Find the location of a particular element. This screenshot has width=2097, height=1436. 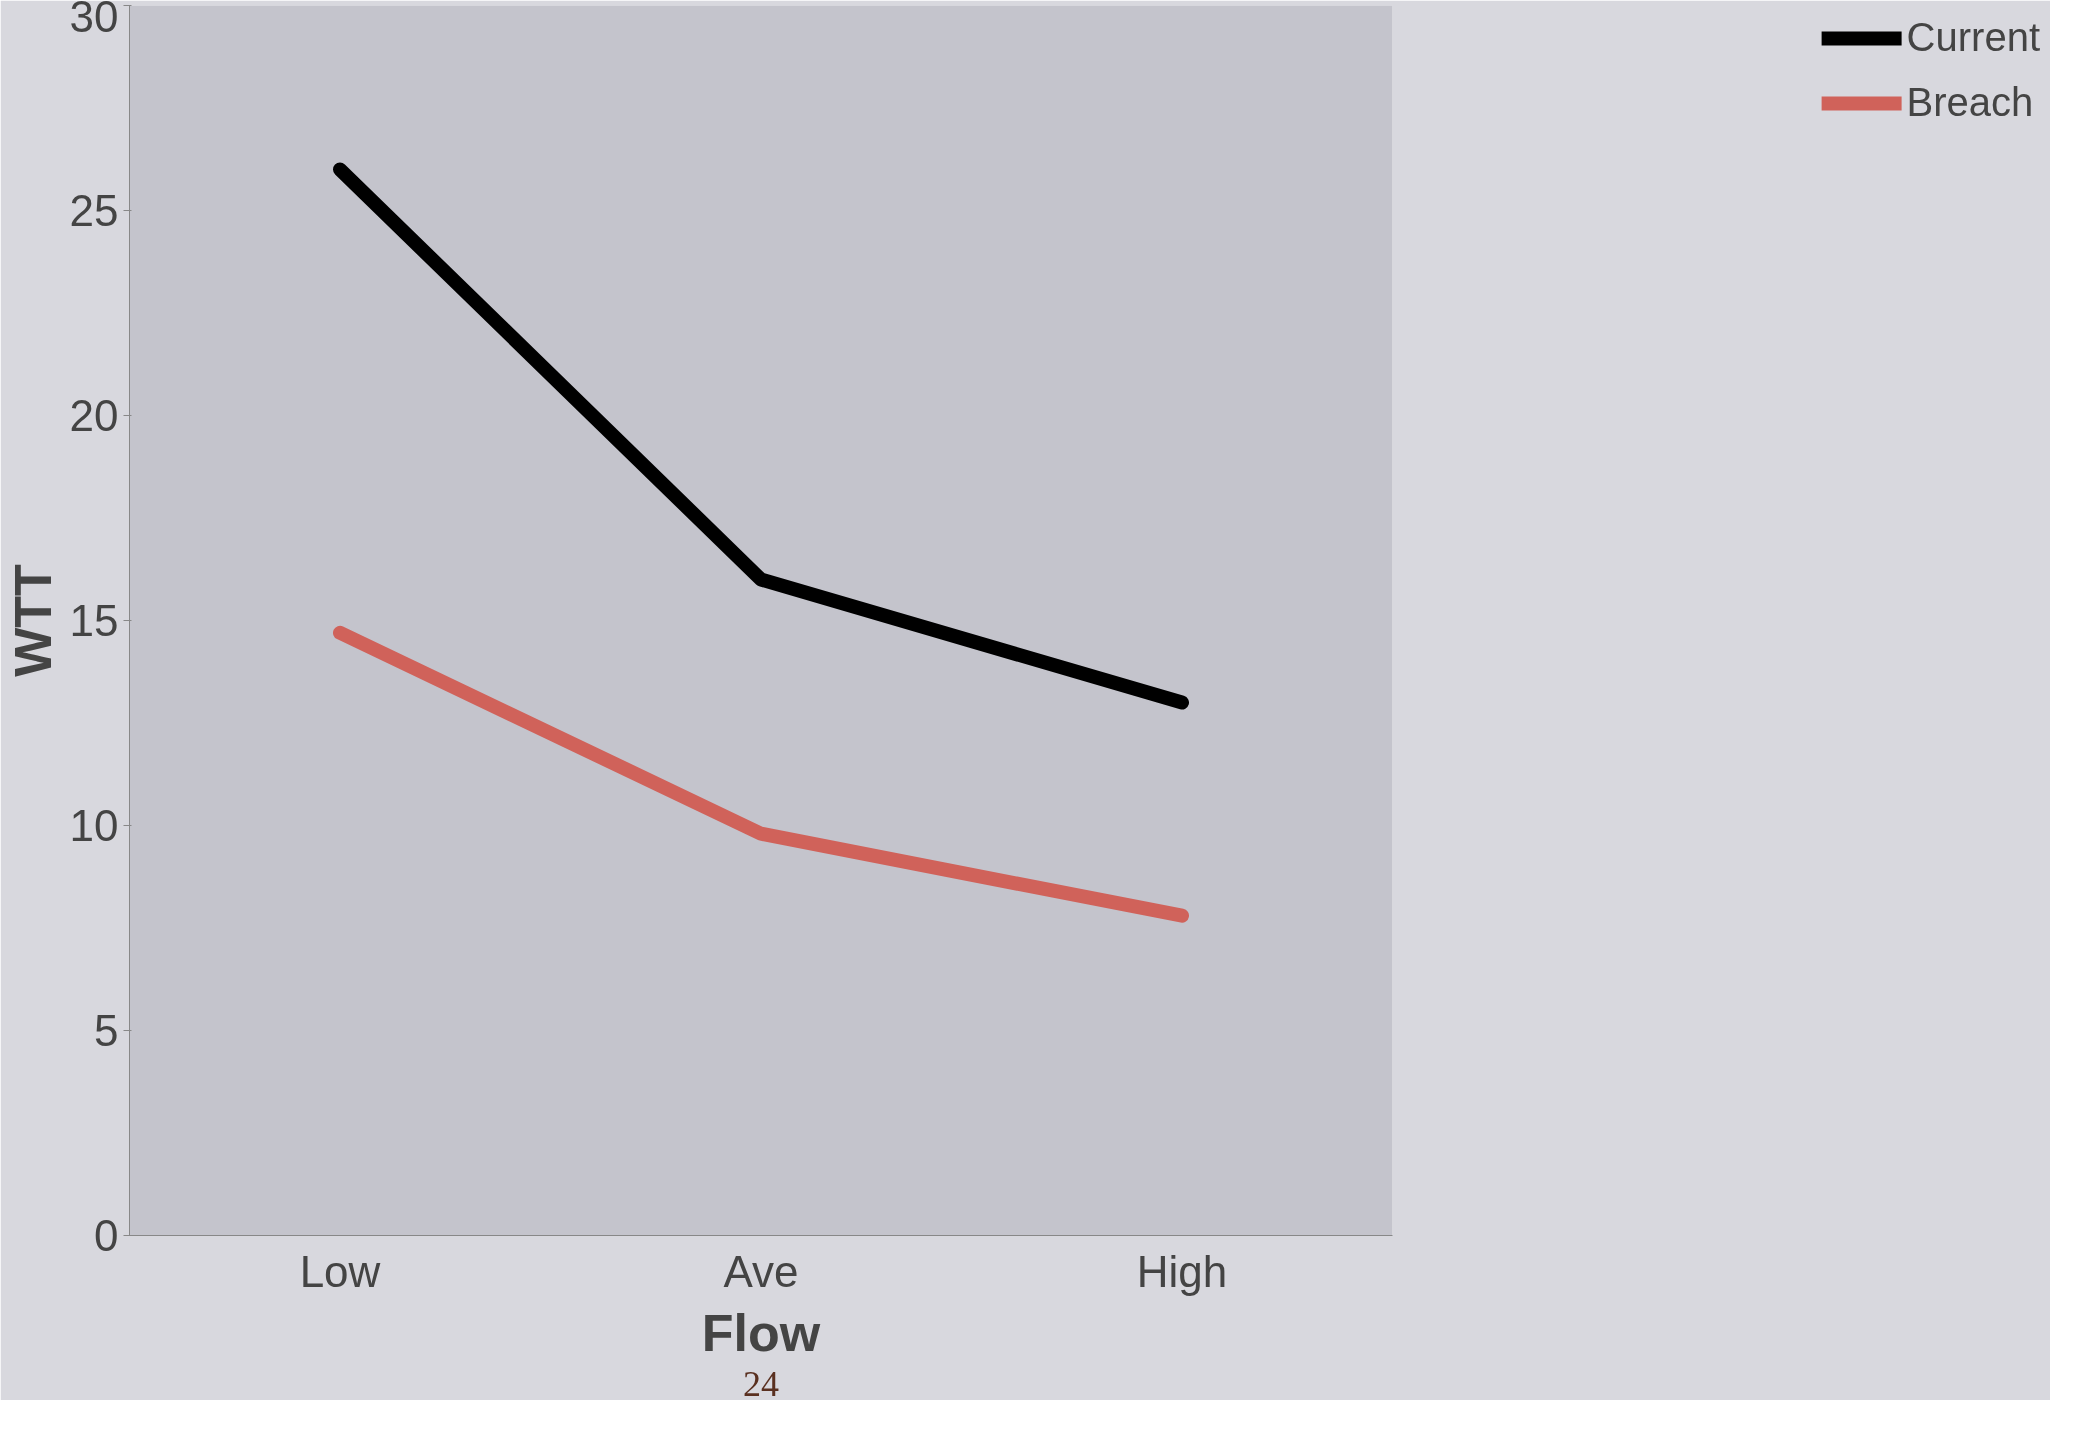

y-tick-label: 20 is located at coordinates (94, 415).